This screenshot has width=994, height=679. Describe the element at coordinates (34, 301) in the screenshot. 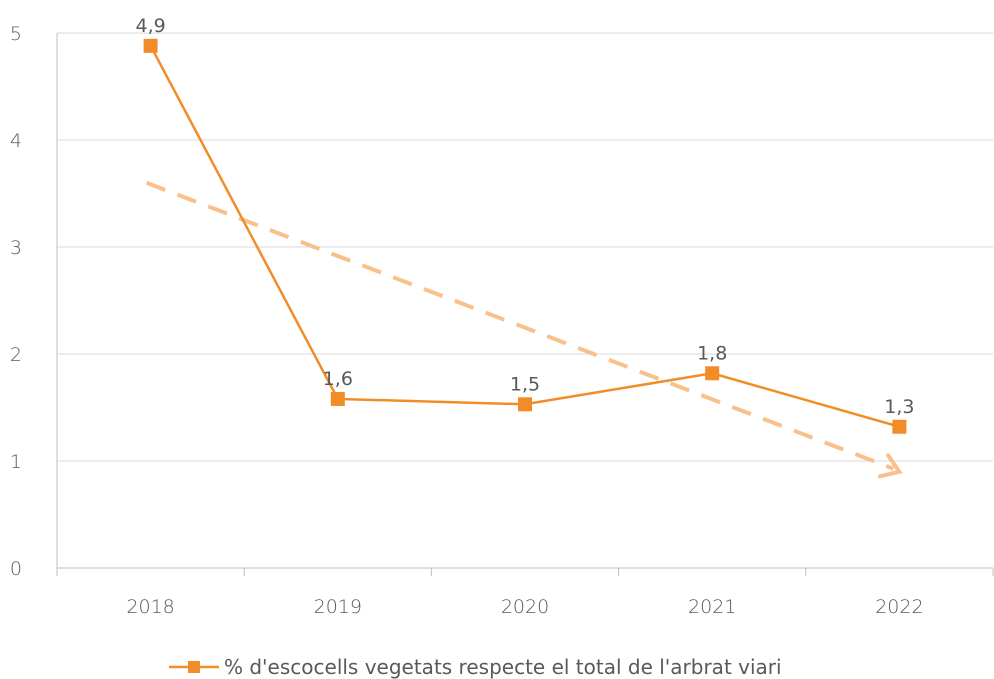

I see `y-axis: 0 1 2 3 4 5` at that location.